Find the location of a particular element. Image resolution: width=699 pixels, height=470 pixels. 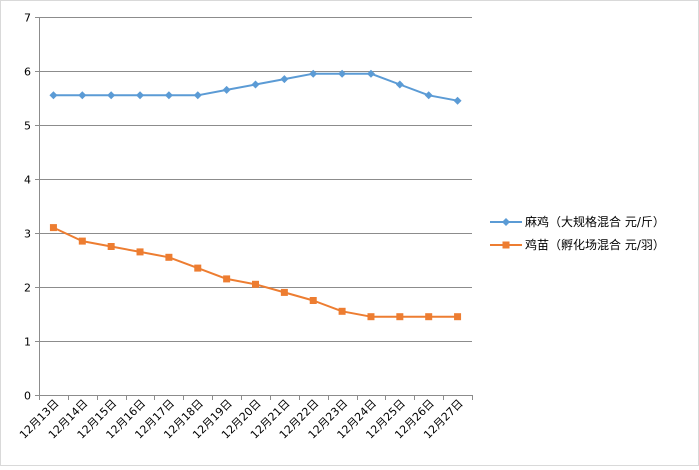

y-tick-label: 1 is located at coordinates (27, 342).